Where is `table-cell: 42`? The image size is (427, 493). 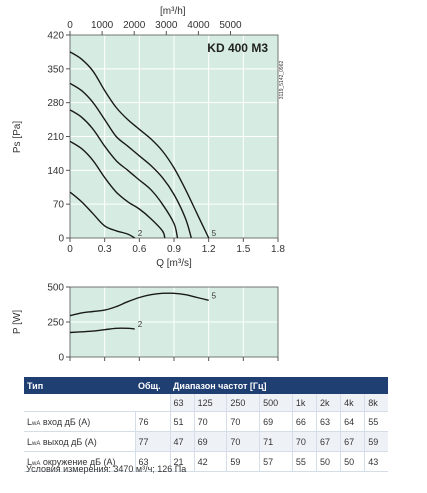 table-cell: 42 is located at coordinates (210, 461).